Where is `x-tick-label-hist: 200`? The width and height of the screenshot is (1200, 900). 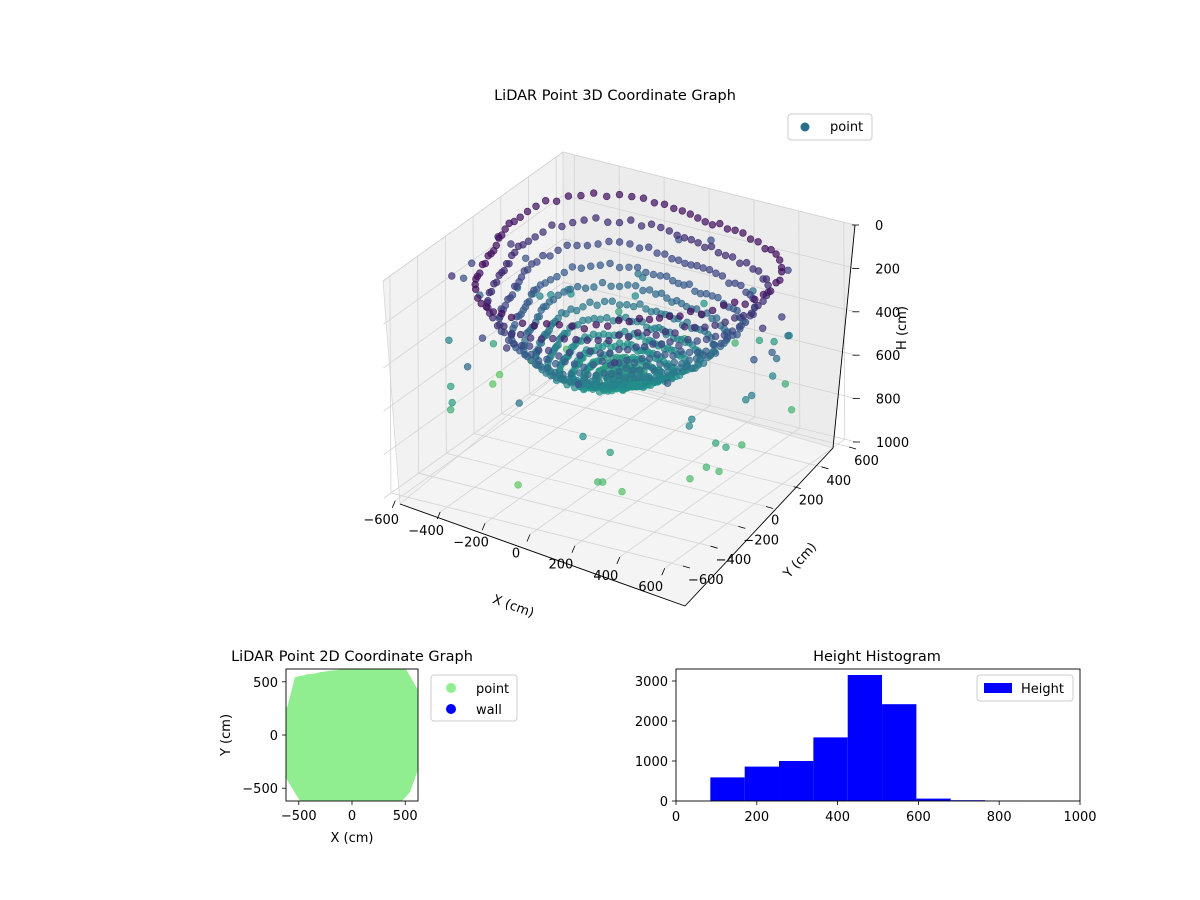
x-tick-label-hist: 200 is located at coordinates (756, 817).